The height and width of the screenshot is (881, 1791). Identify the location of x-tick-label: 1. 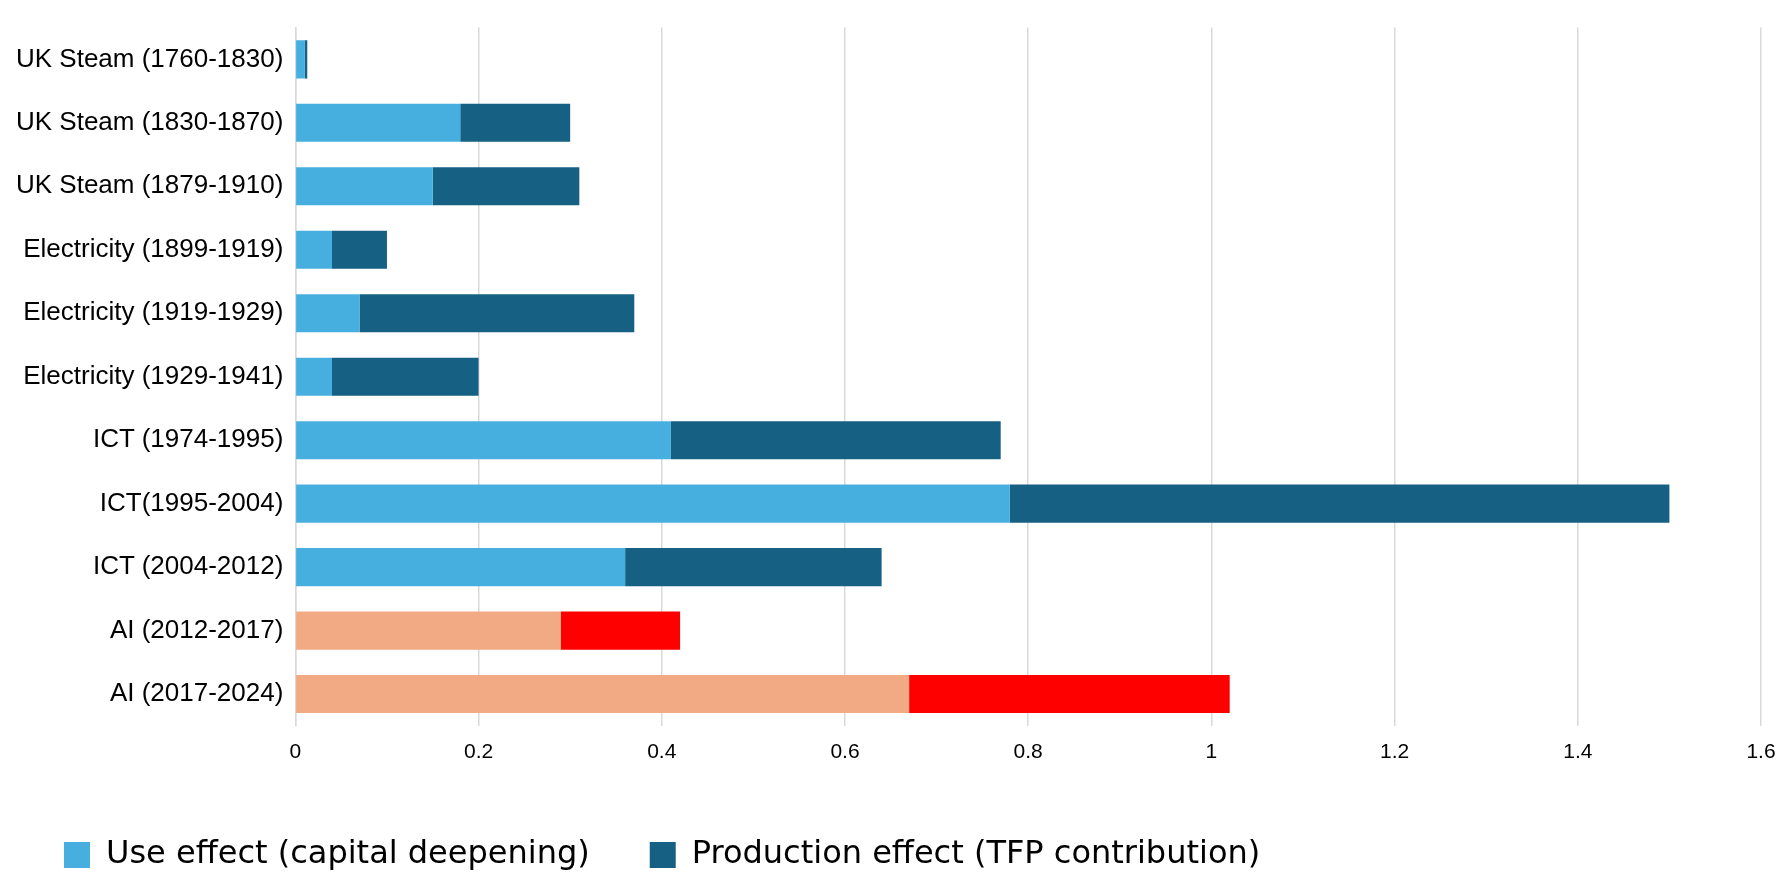
(1211, 751).